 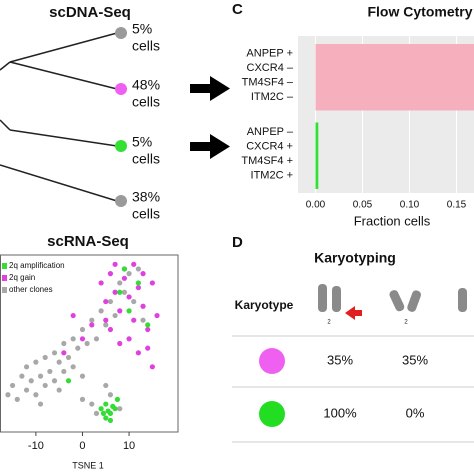 I want to click on y-tick-label: TM4SF4 –, so click(x=268, y=82).